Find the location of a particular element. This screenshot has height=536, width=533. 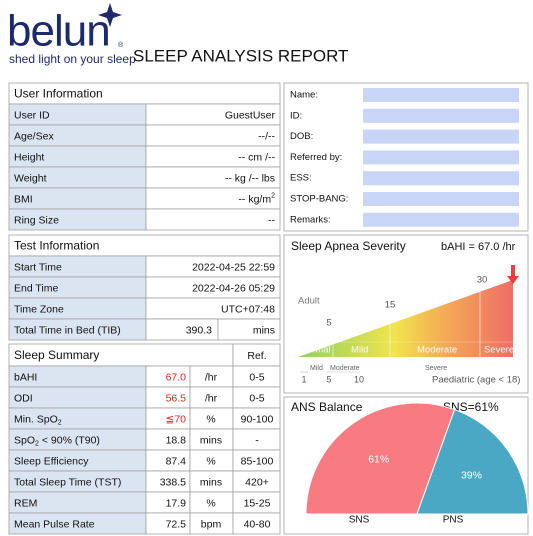

zone-label: Mild is located at coordinates (359, 350).